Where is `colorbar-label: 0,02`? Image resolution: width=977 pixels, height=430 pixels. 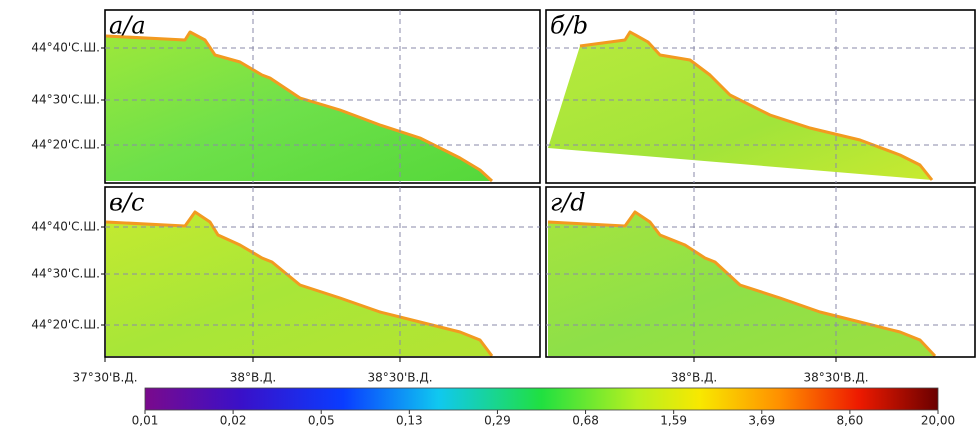 colorbar-label: 0,02 is located at coordinates (233, 421).